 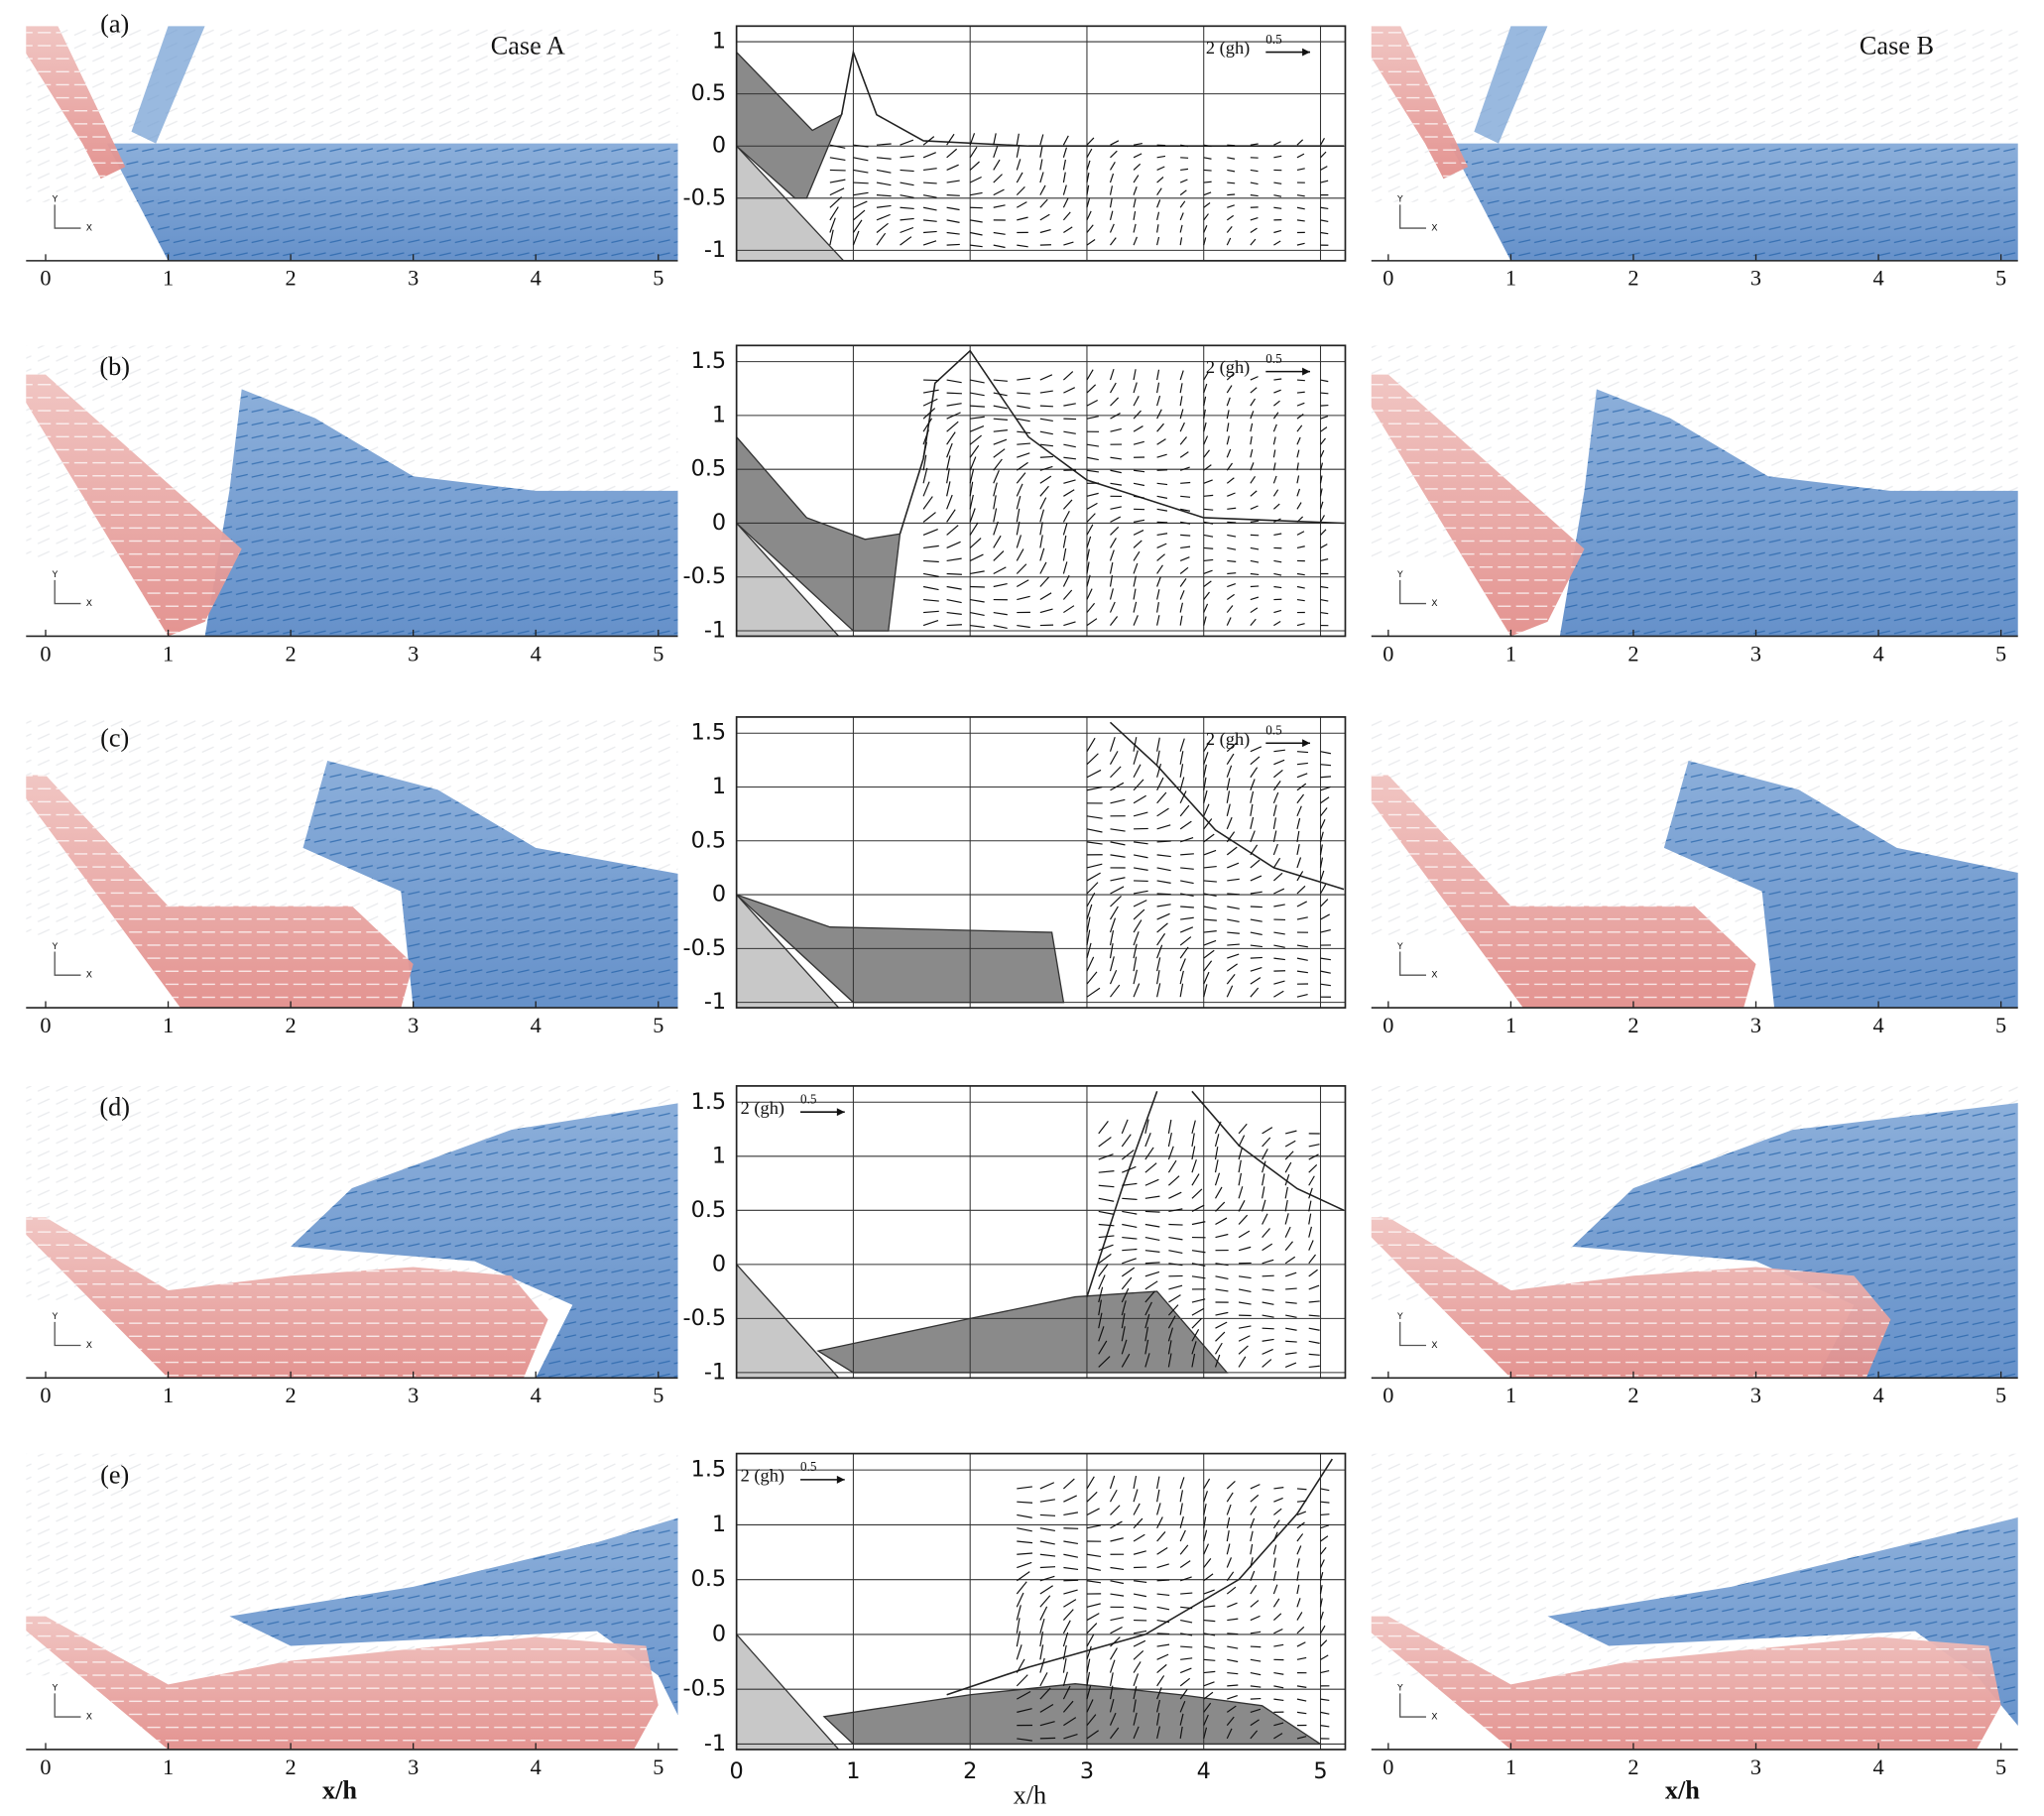 What do you see at coordinates (1733, 202) in the screenshot?
I see `water-vectors` at bounding box center [1733, 202].